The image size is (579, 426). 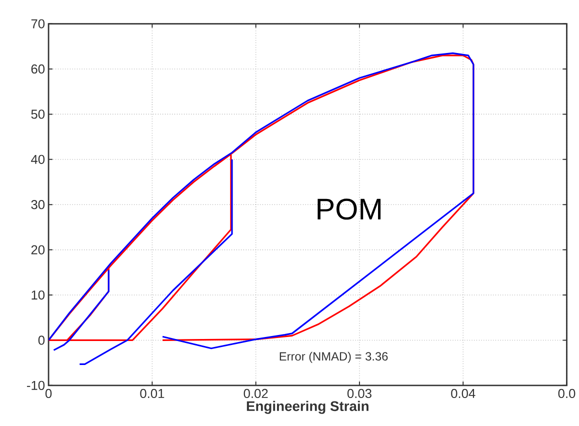 What do you see at coordinates (463, 393) in the screenshot?
I see `x-tick-label: 0.04` at bounding box center [463, 393].